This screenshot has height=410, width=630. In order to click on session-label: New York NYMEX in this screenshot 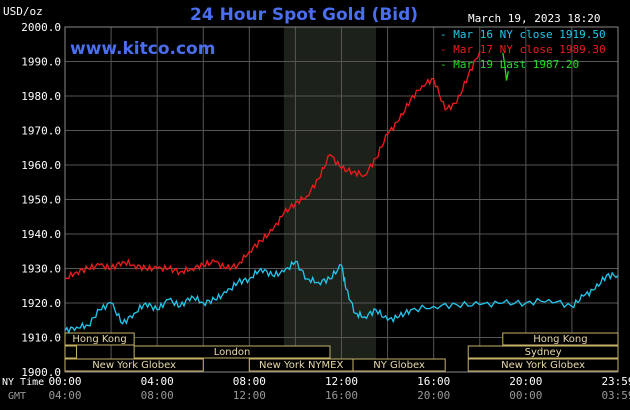, I will do `click(301, 365)`.